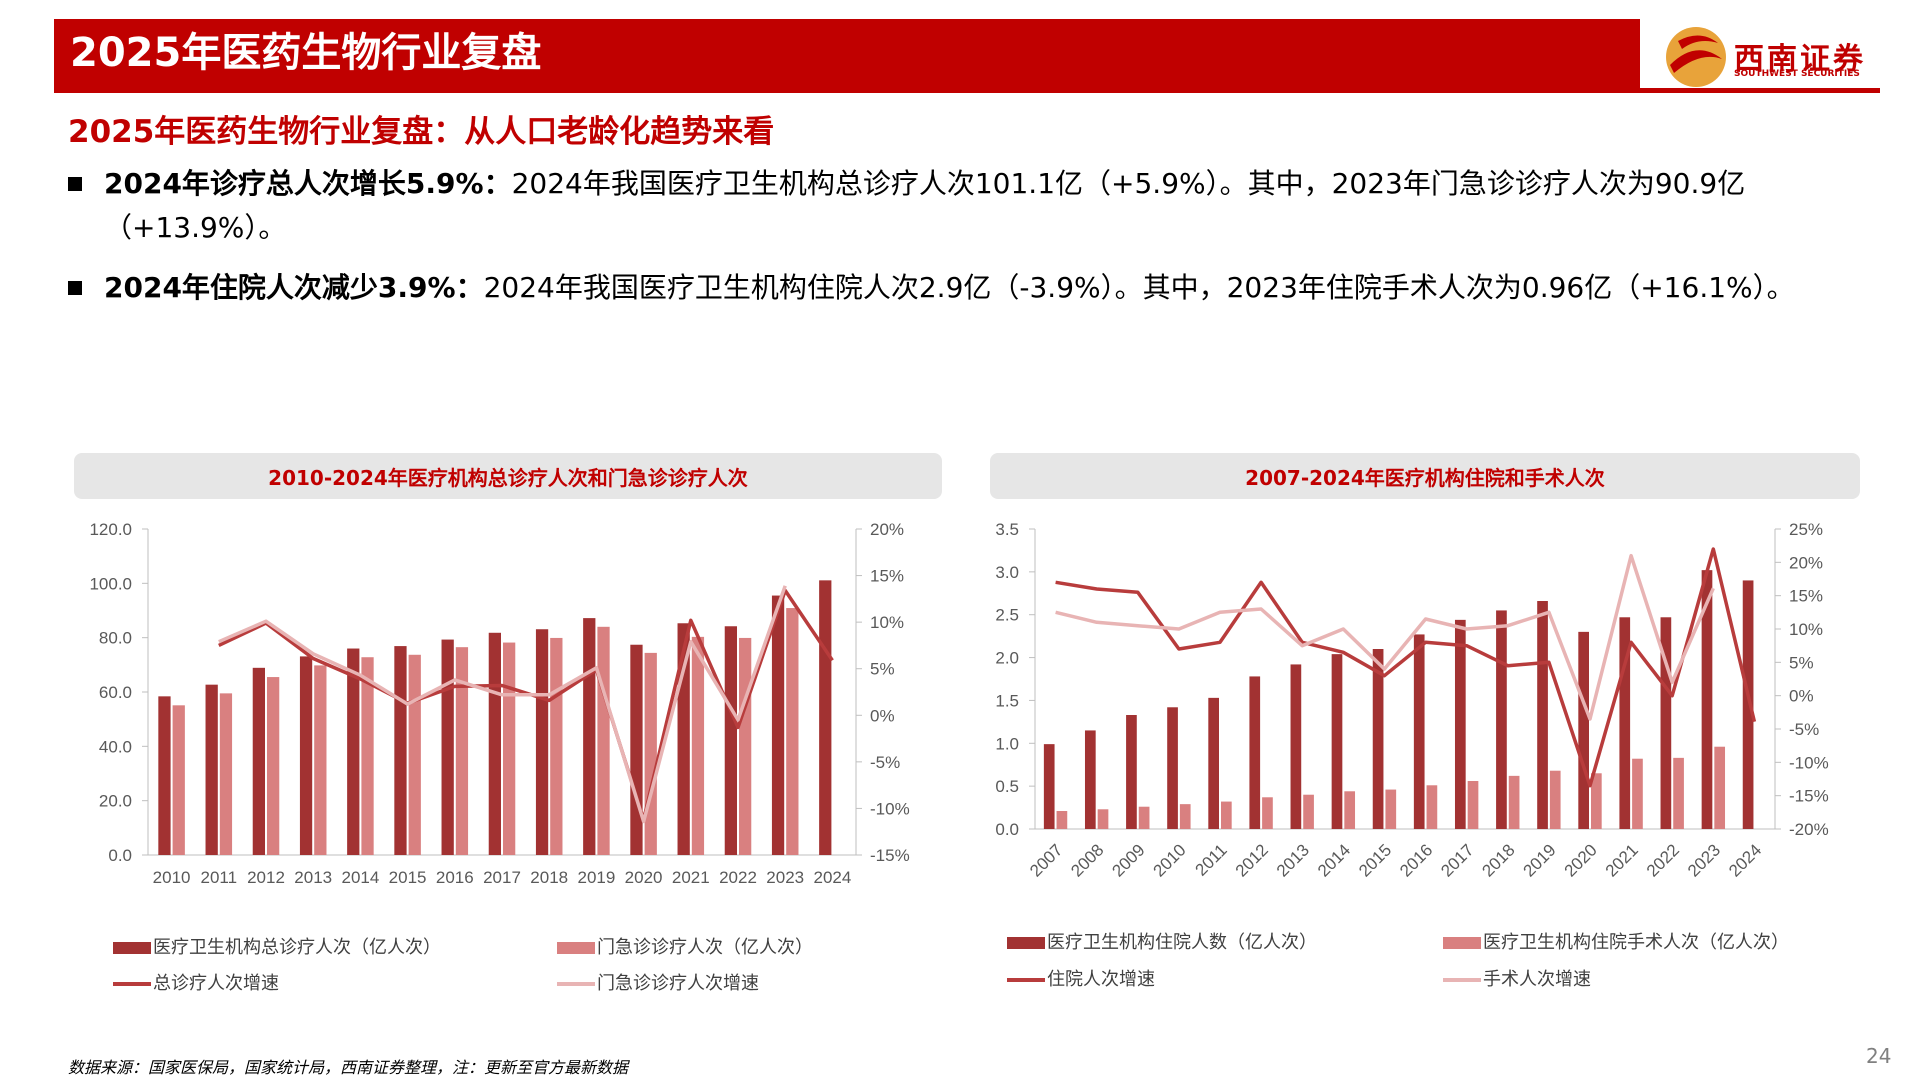 Image resolution: width=1920 pixels, height=1080 pixels. I want to click on y-tick-label: 0.5, so click(1007, 786).